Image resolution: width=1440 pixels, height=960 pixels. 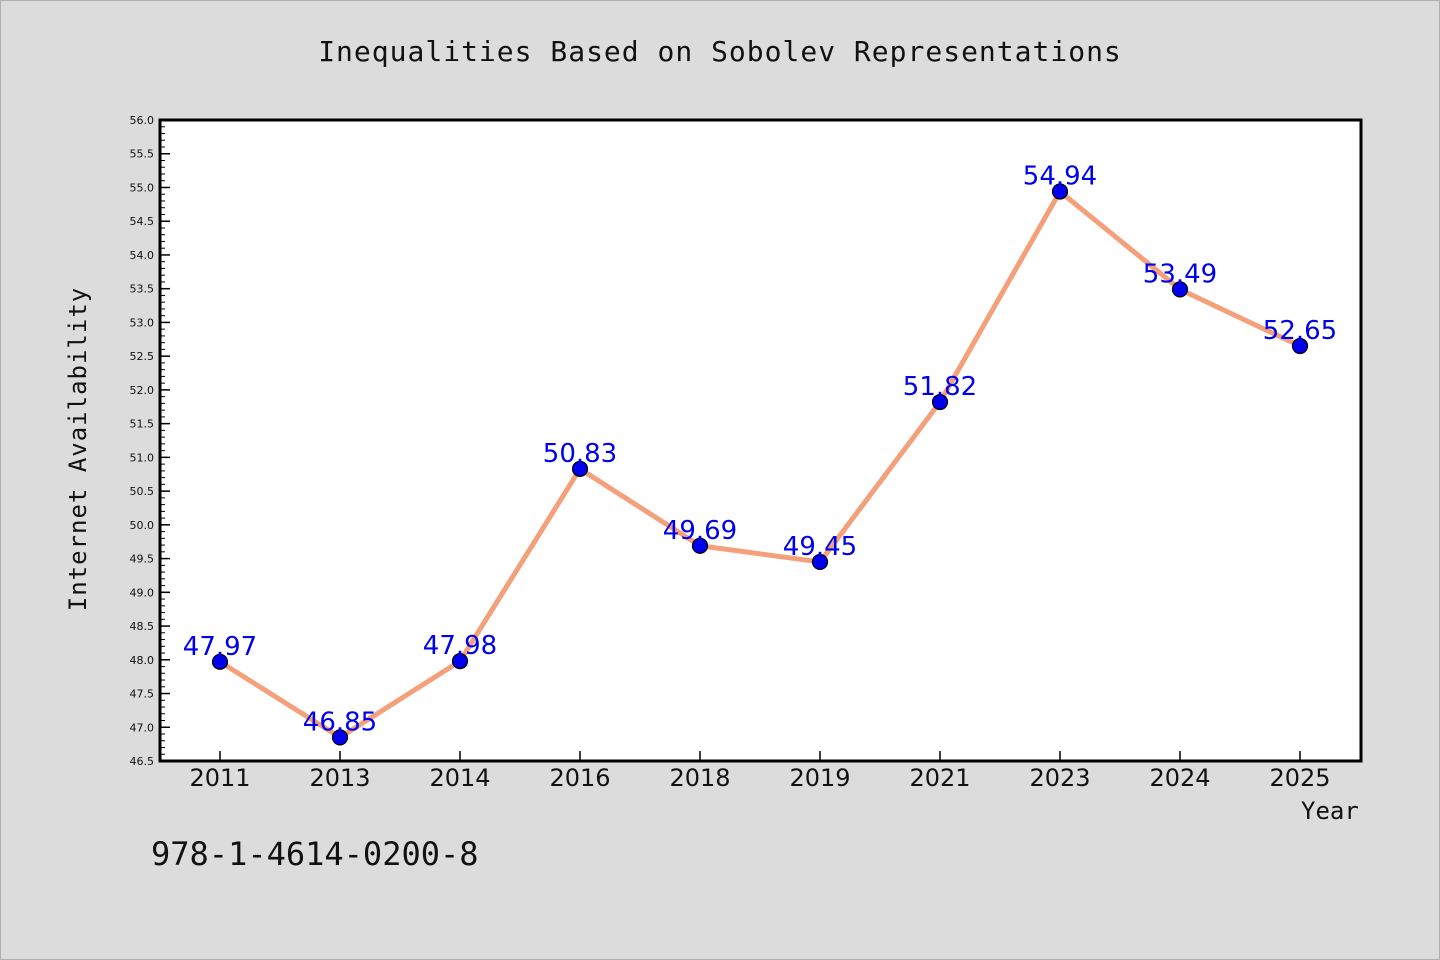 I want to click on x-tick-label: 2016, so click(x=579, y=778).